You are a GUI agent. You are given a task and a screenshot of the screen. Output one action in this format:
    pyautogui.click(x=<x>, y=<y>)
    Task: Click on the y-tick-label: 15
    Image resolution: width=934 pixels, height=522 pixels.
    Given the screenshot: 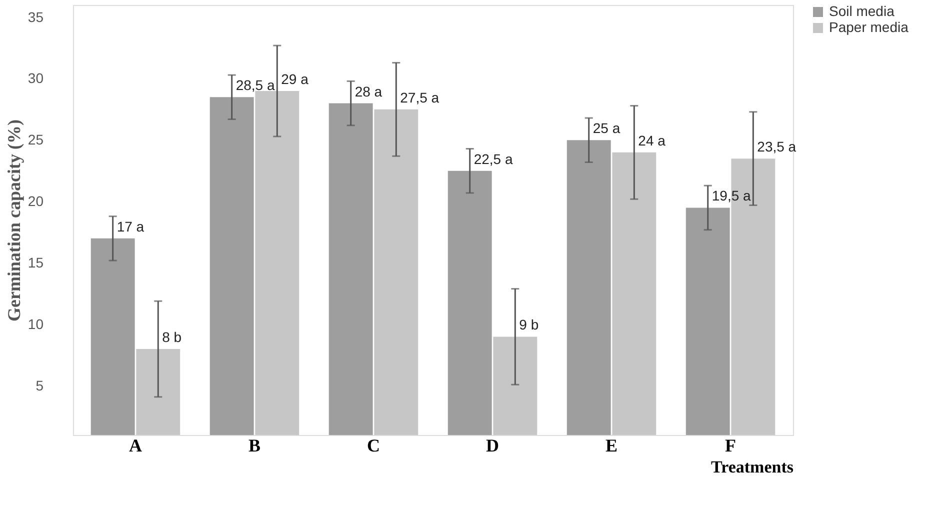 What is the action you would take?
    pyautogui.click(x=36, y=262)
    